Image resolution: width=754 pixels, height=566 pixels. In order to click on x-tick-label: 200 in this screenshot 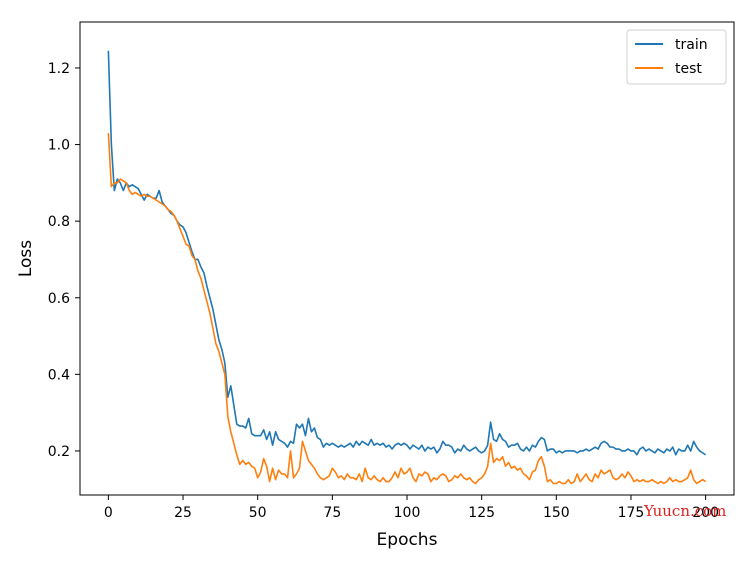, I will do `click(705, 513)`.